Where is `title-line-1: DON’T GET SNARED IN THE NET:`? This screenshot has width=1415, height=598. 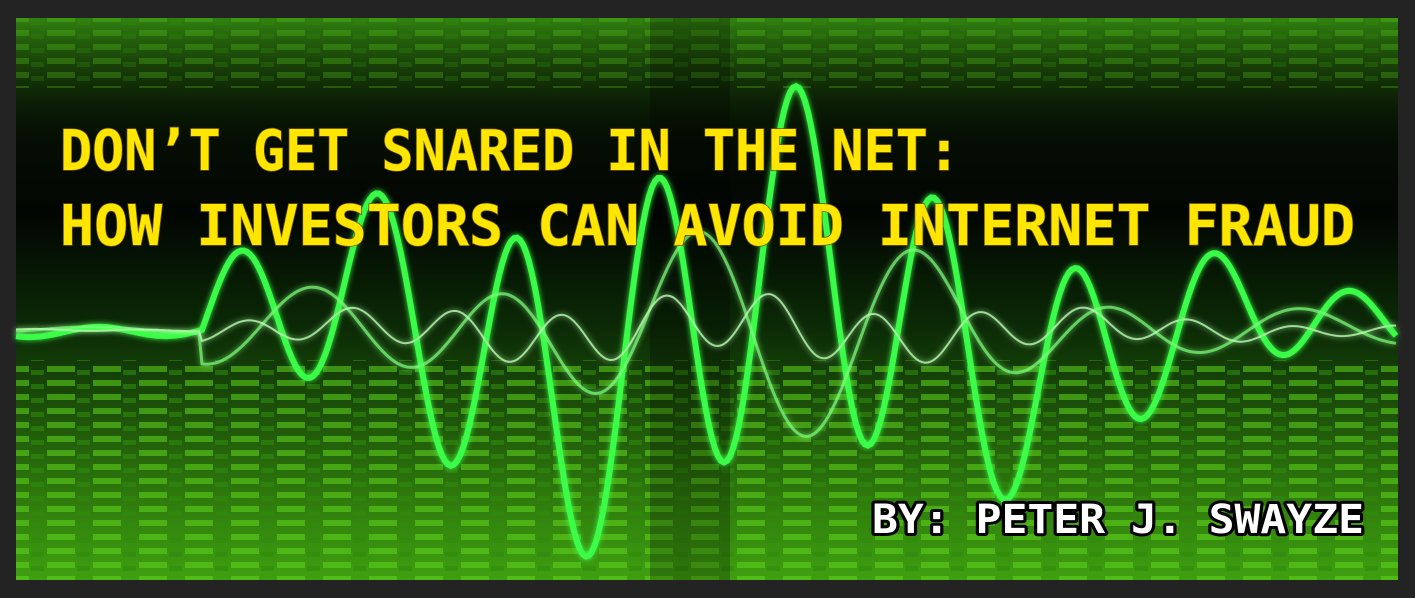
title-line-1: DON’T GET SNARED IN THE NET: is located at coordinates (510, 151).